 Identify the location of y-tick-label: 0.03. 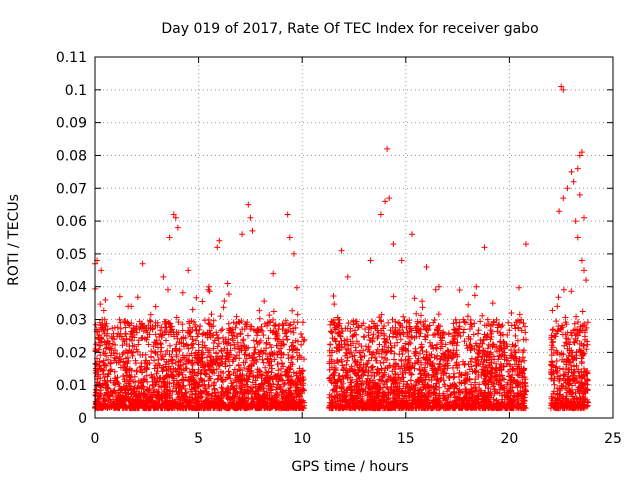
(71, 321).